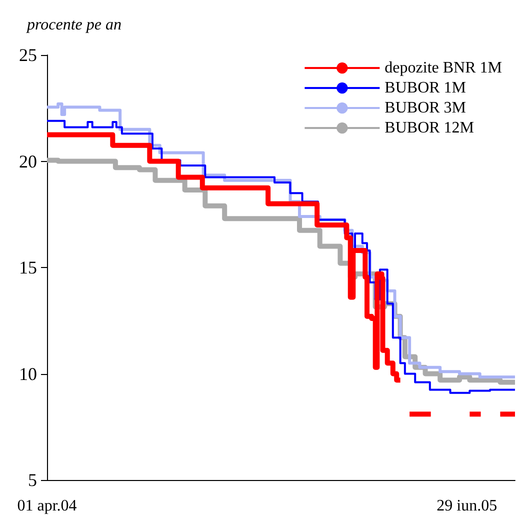 This screenshot has height=520, width=517. What do you see at coordinates (28, 268) in the screenshot?
I see `y-tick-label: 15` at bounding box center [28, 268].